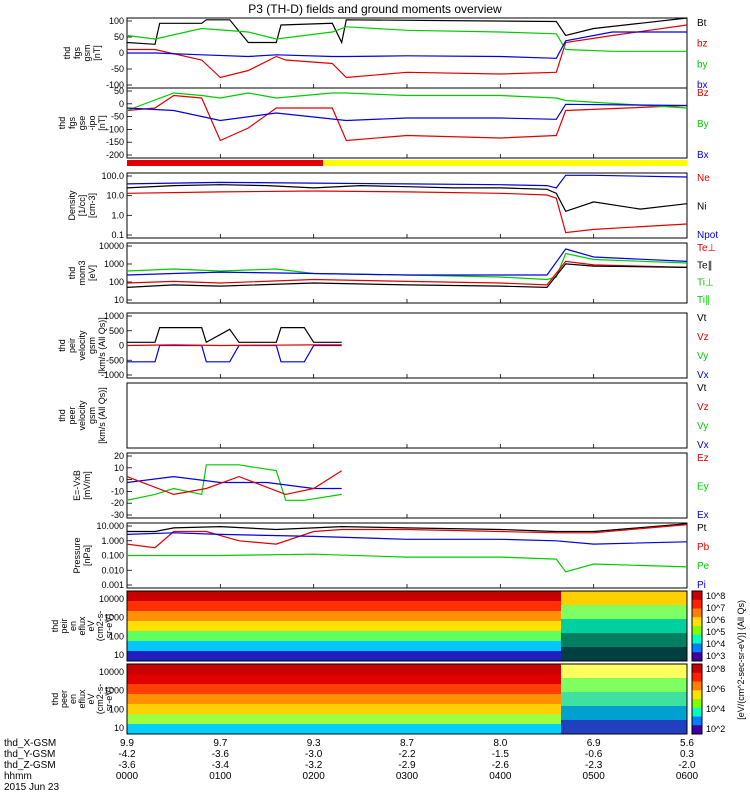 The height and width of the screenshot is (800, 750). Describe the element at coordinates (407, 112) in the screenshot. I see `series-fgs2-Bx` at that location.